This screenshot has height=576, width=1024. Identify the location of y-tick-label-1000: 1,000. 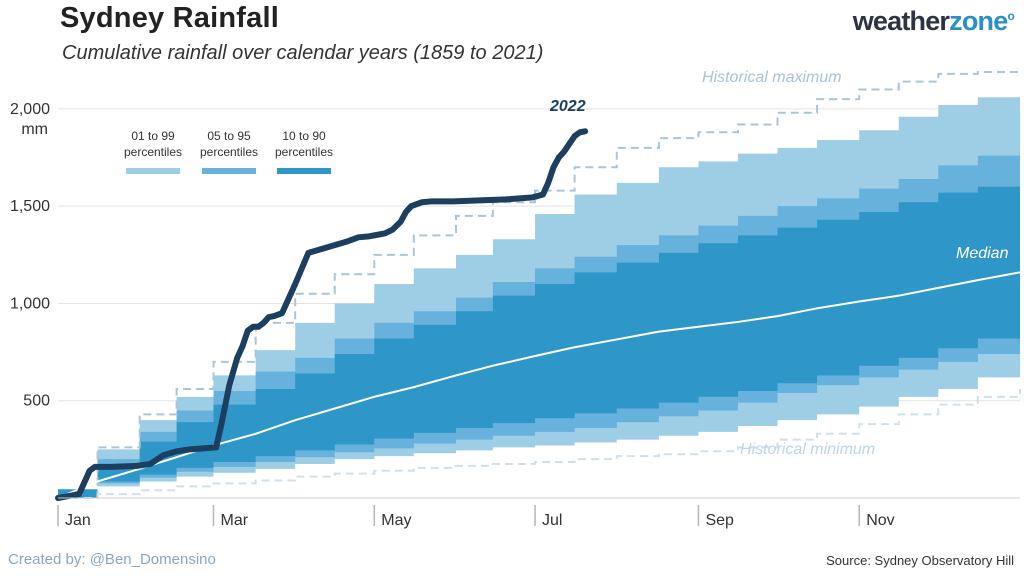
(30, 303).